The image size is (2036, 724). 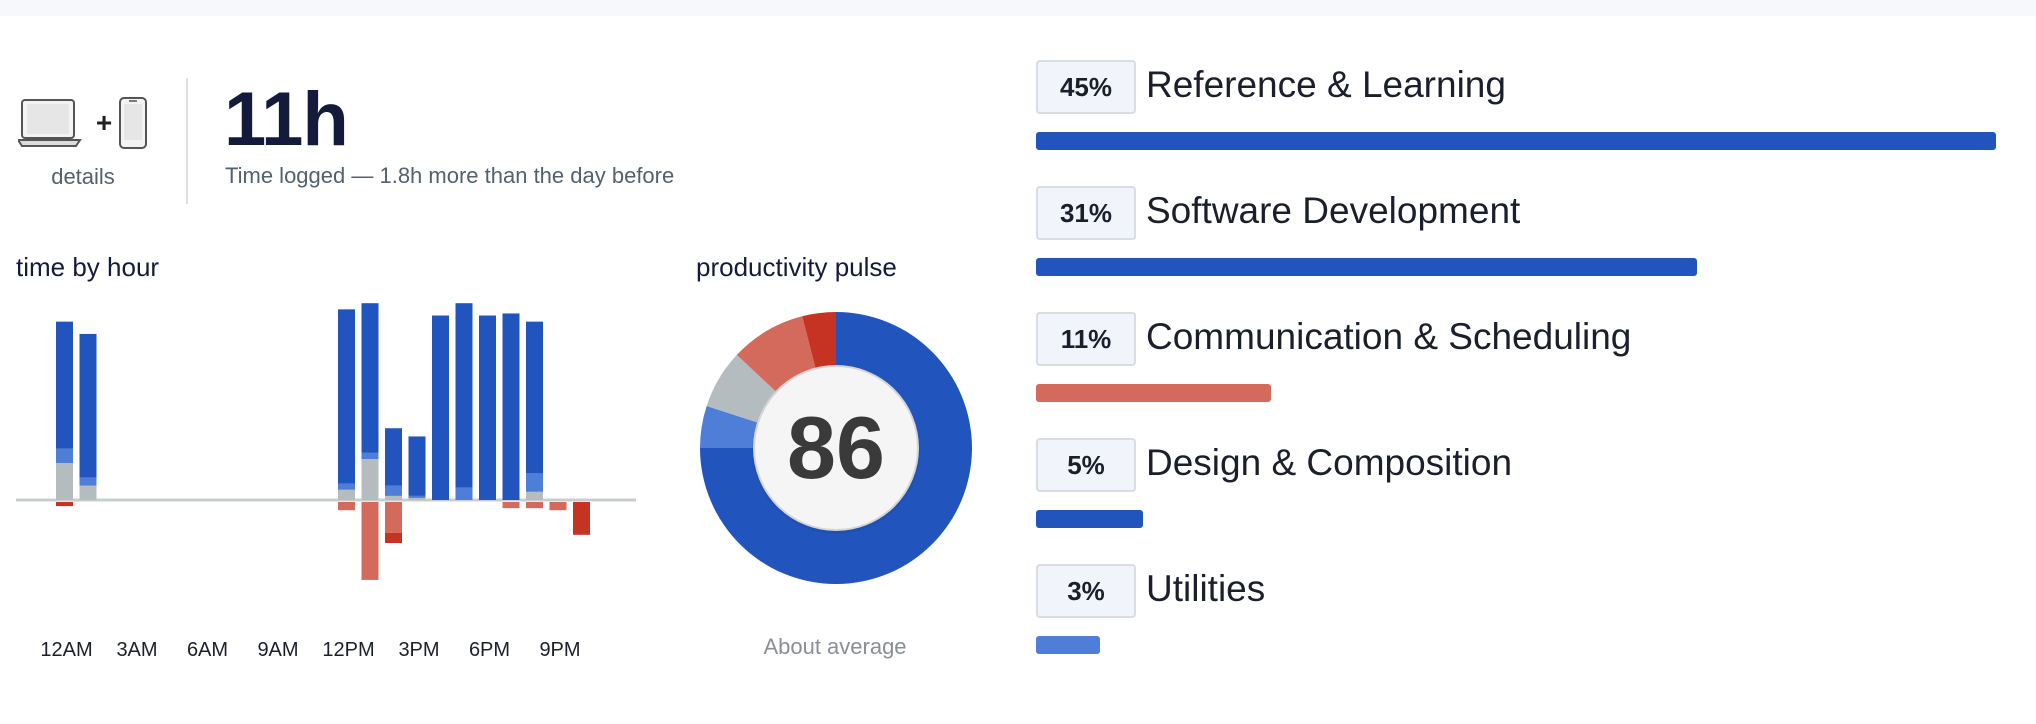 I want to click on x-tick-label: 6PM, so click(x=489, y=650).